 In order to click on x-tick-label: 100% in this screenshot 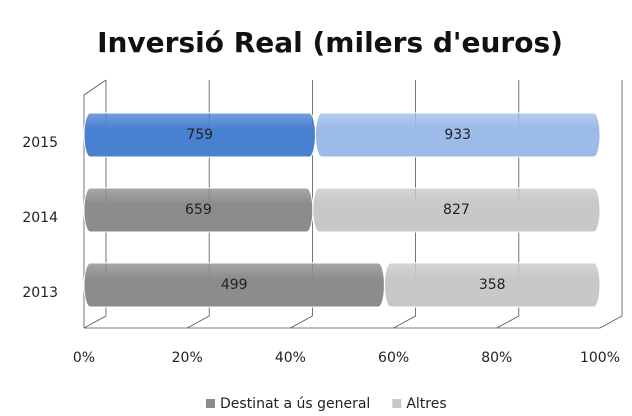, I will do `click(600, 358)`.